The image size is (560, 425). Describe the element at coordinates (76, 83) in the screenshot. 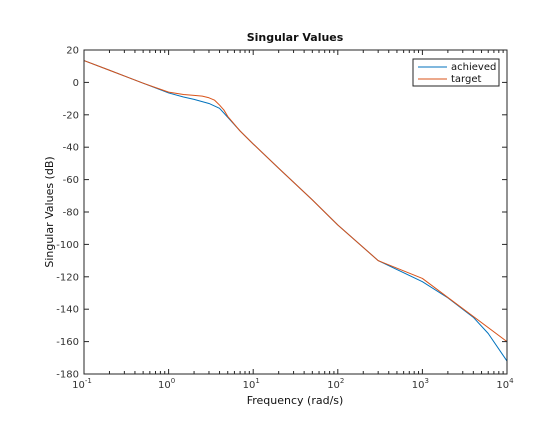

I see `y-tick-label: 0` at that location.